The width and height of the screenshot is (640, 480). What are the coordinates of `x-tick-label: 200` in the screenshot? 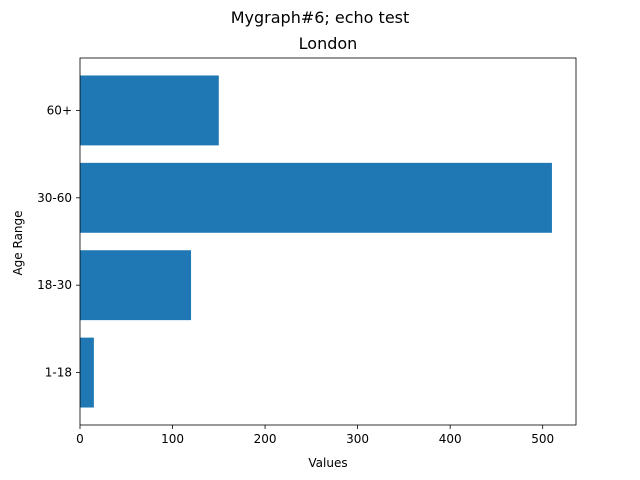 It's located at (265, 439).